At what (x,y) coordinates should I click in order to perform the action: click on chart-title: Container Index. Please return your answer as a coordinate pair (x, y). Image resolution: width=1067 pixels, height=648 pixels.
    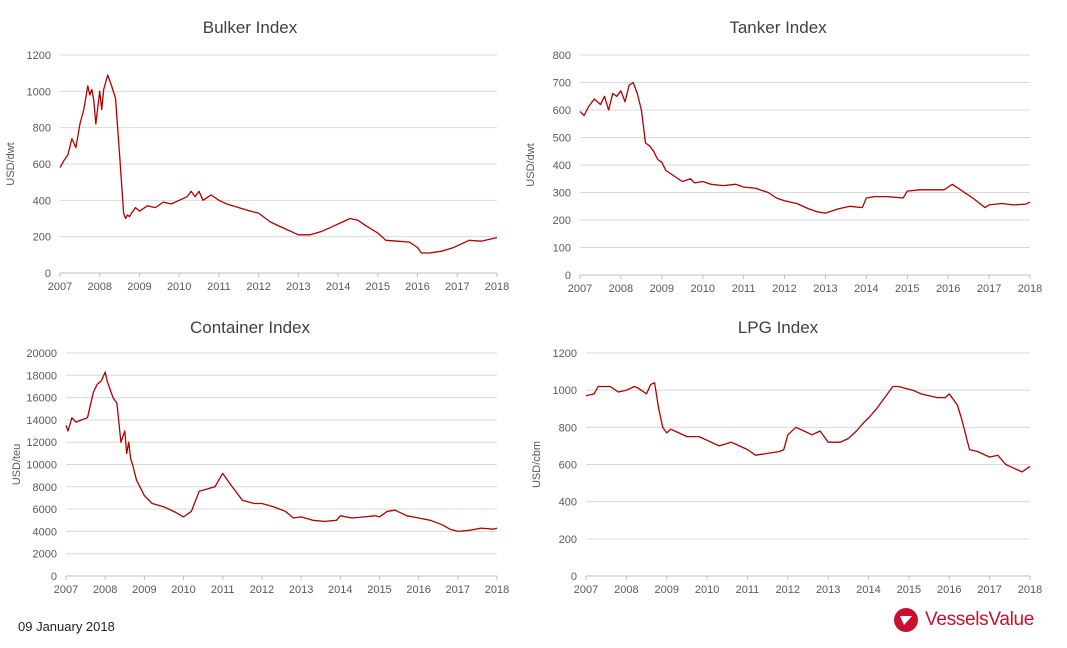
    Looking at the image, I should click on (250, 327).